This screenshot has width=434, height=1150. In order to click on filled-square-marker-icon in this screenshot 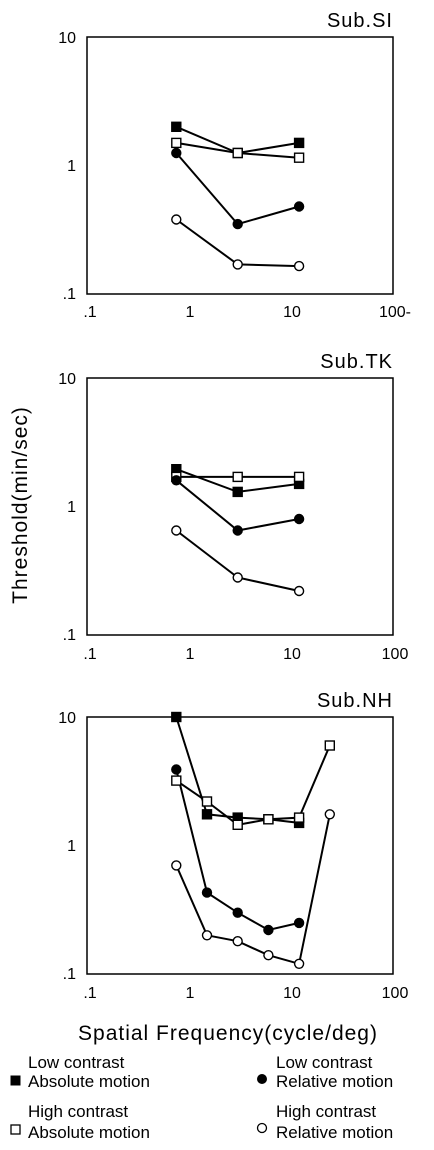, I will do `click(15, 1080)`.